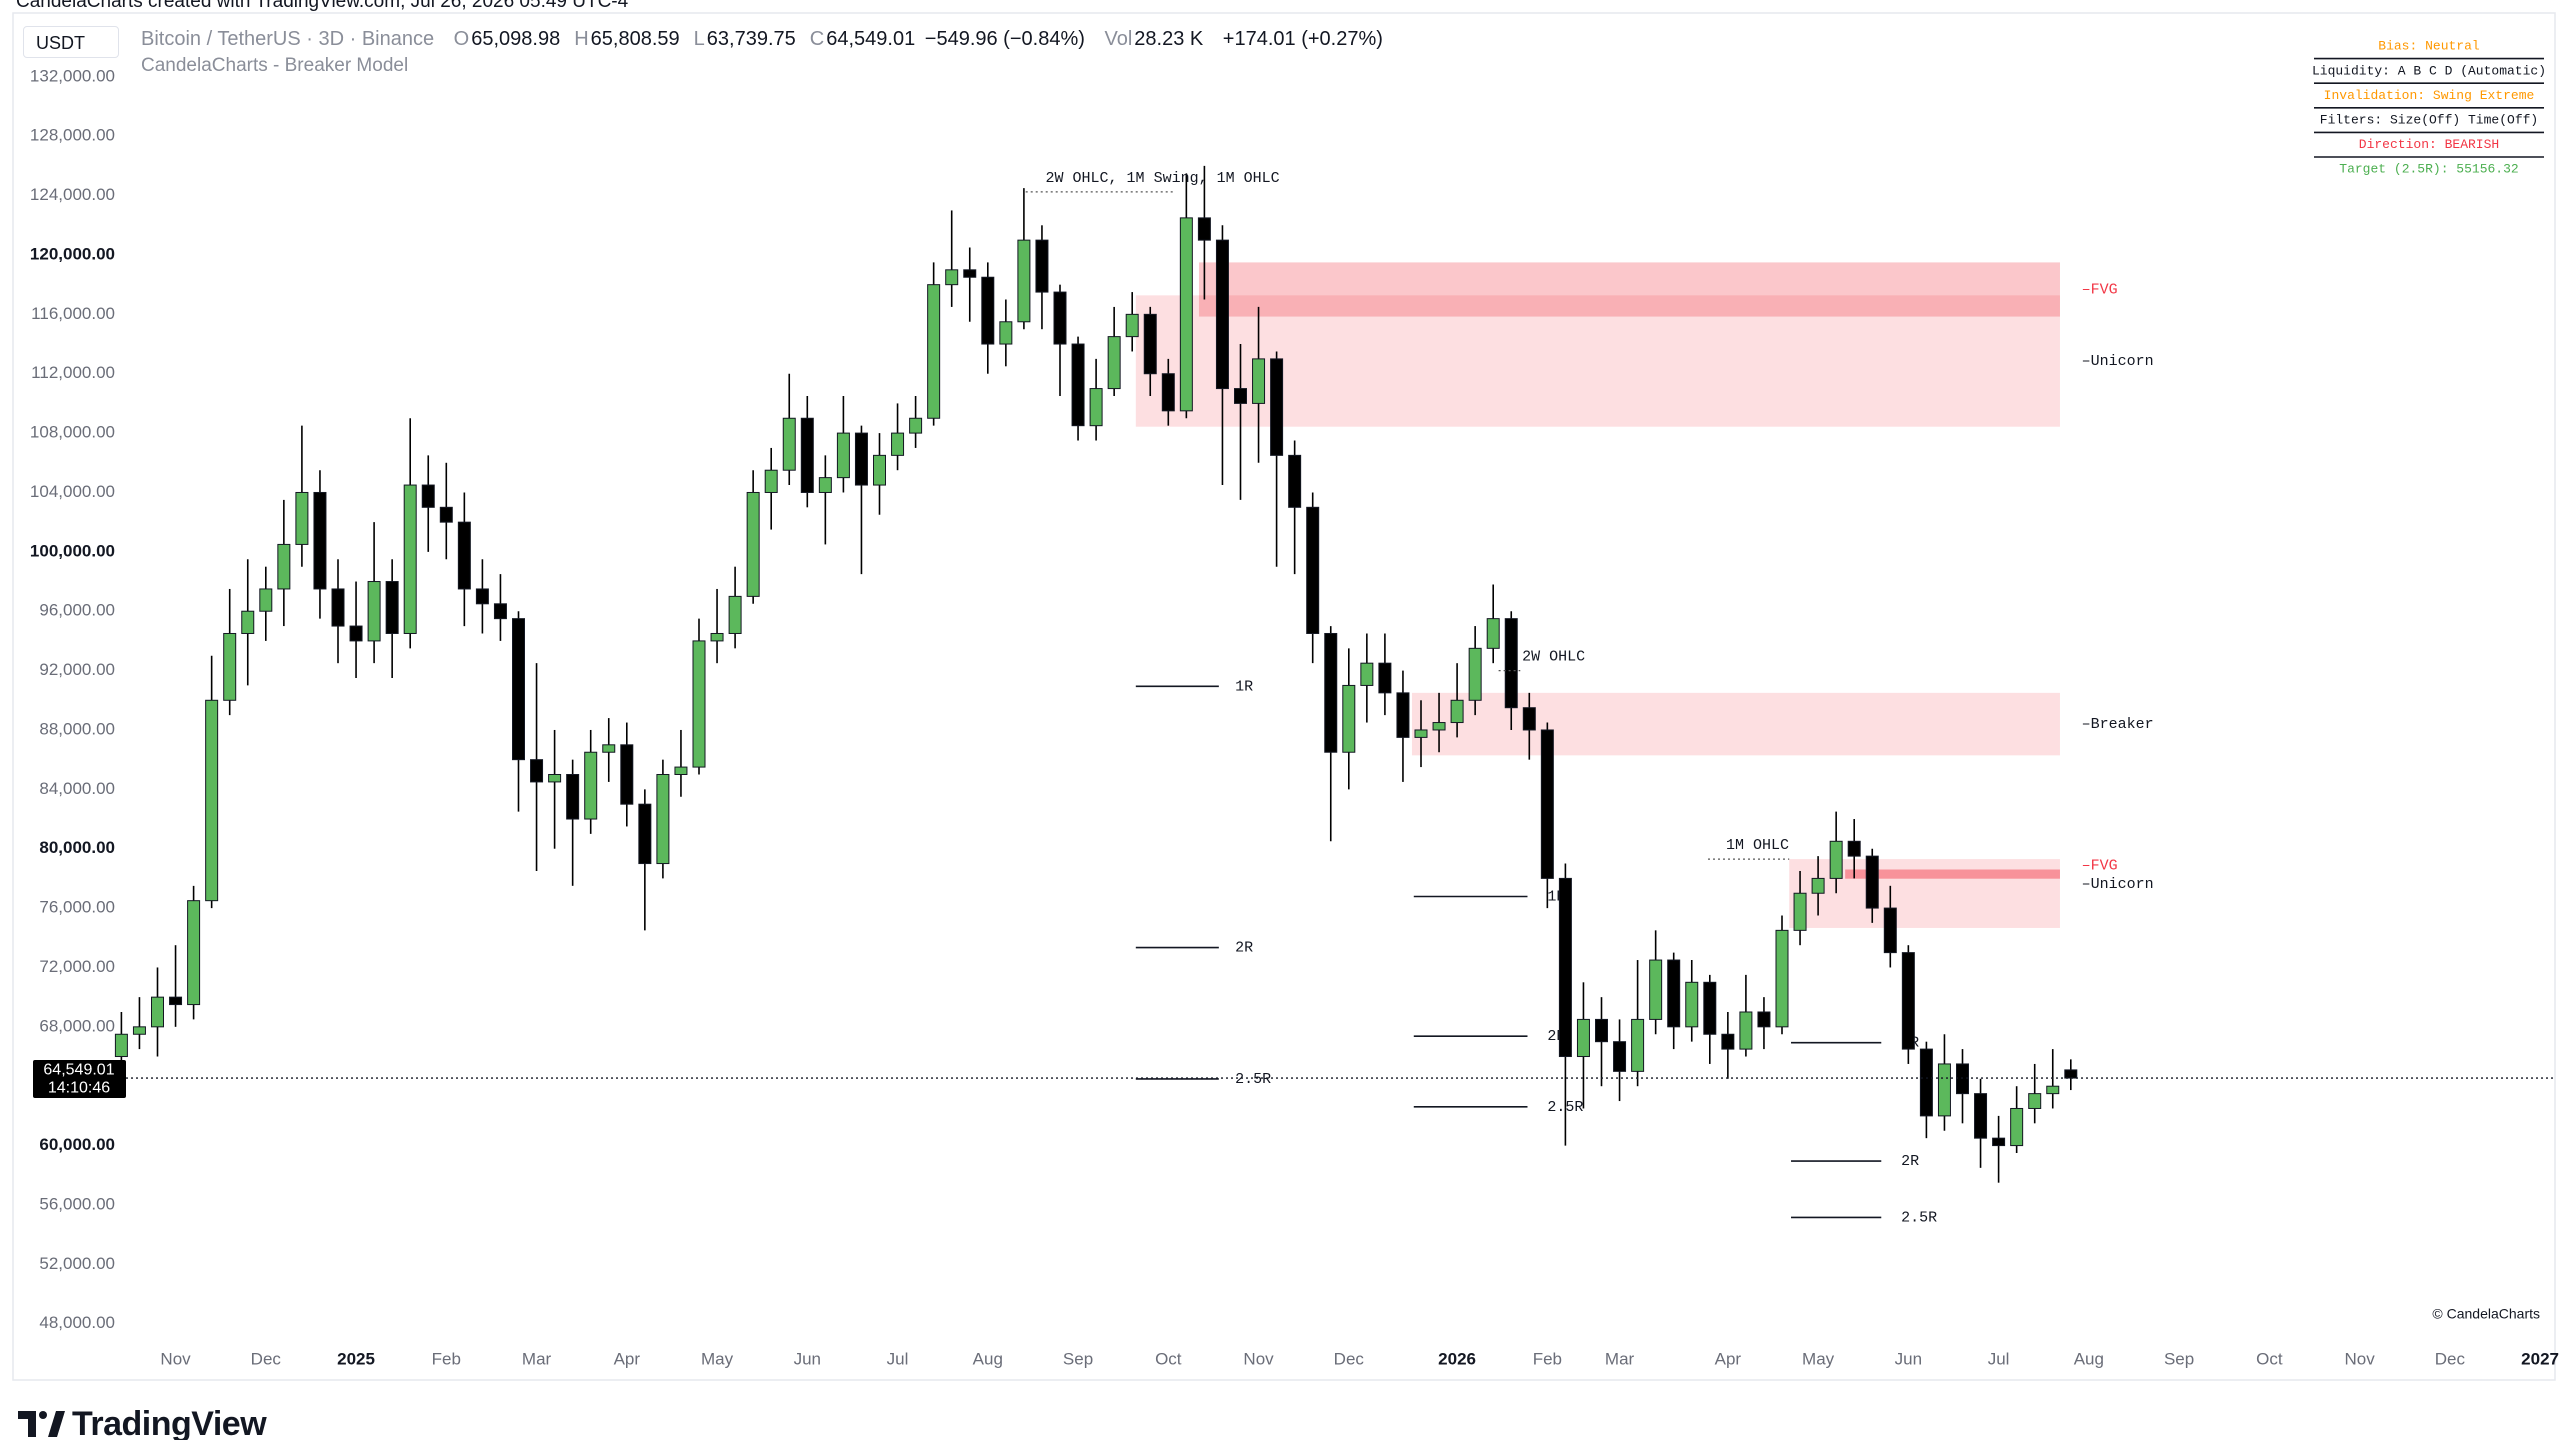  I want to click on table-cell: Invalidation: Swing Extreme, so click(2429, 95).